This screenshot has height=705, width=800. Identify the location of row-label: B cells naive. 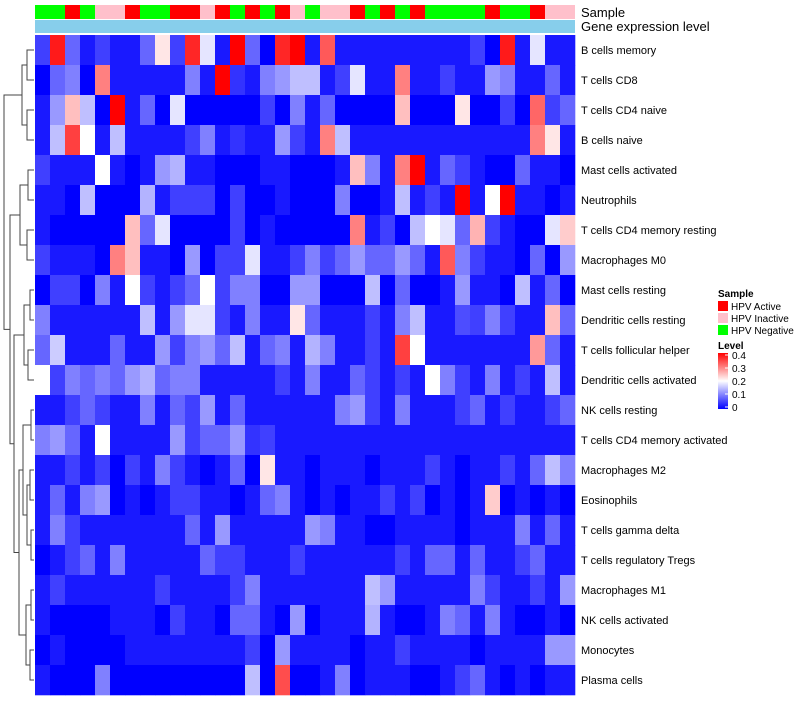
(612, 141).